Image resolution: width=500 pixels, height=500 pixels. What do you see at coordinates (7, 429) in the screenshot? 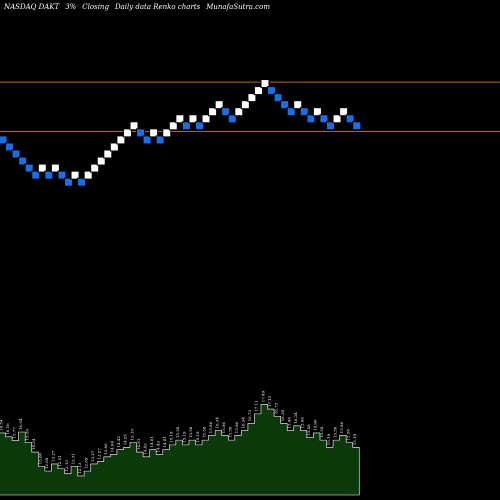
I see `volume-label: 16.16` at bounding box center [7, 429].